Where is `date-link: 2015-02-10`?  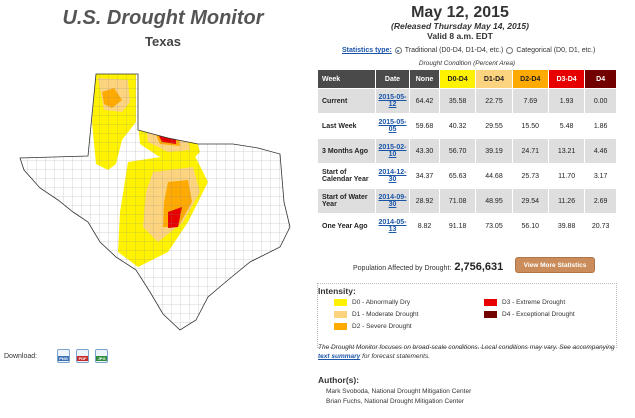 date-link: 2015-02-10 is located at coordinates (392, 151).